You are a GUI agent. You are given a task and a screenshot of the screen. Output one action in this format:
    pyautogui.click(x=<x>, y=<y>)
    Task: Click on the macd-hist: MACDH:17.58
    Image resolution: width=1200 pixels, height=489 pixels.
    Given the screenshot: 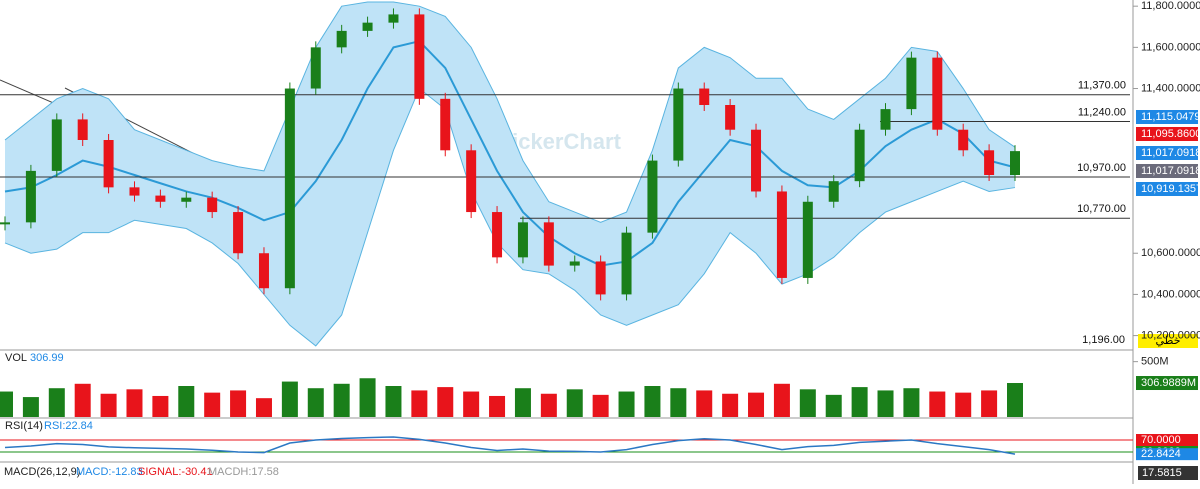 What is the action you would take?
    pyautogui.click(x=243, y=472)
    